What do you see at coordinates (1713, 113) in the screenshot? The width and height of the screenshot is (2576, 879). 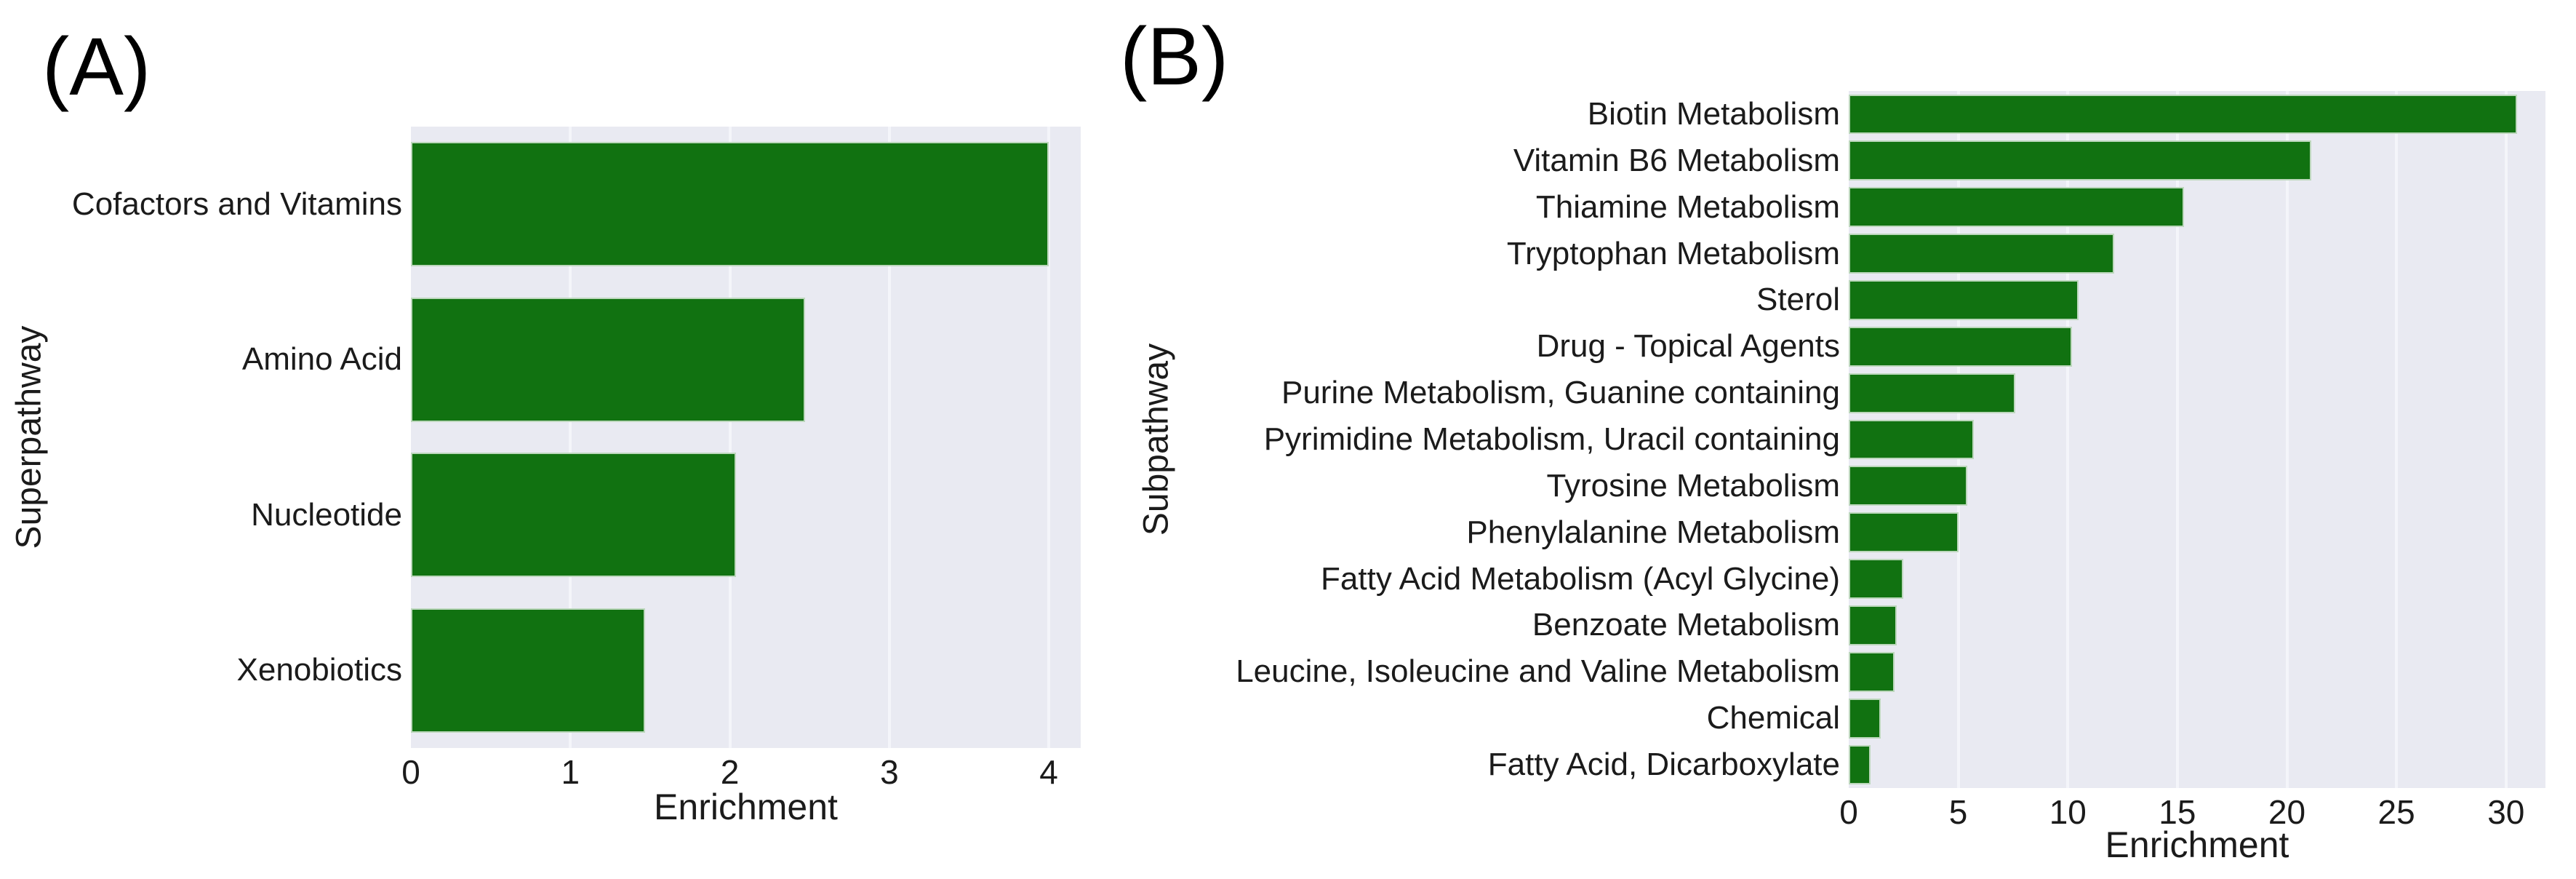 I see `y-tick-label: Biotin Metabolism` at bounding box center [1713, 113].